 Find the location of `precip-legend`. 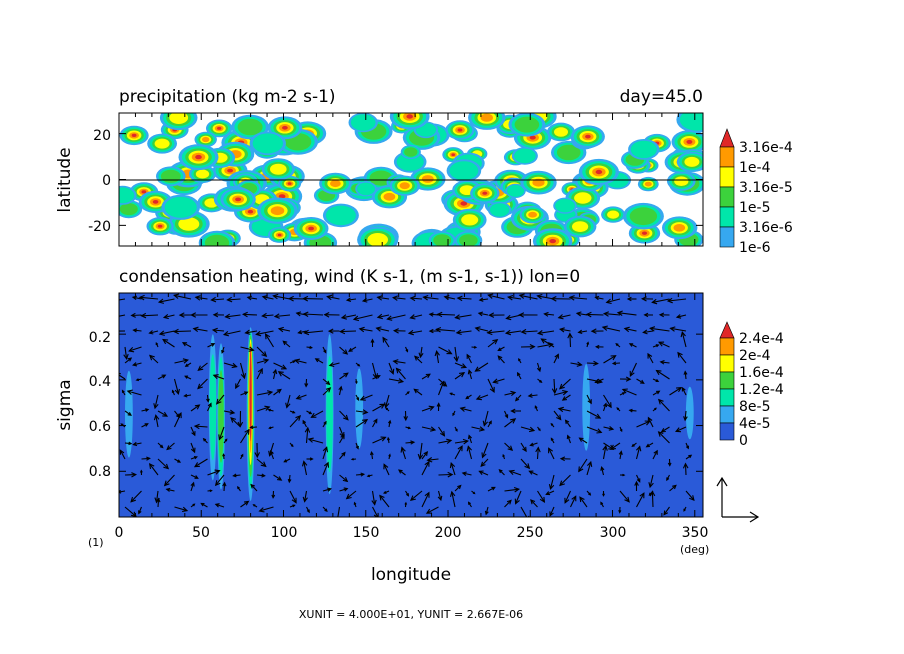

precip-legend is located at coordinates (727, 188).